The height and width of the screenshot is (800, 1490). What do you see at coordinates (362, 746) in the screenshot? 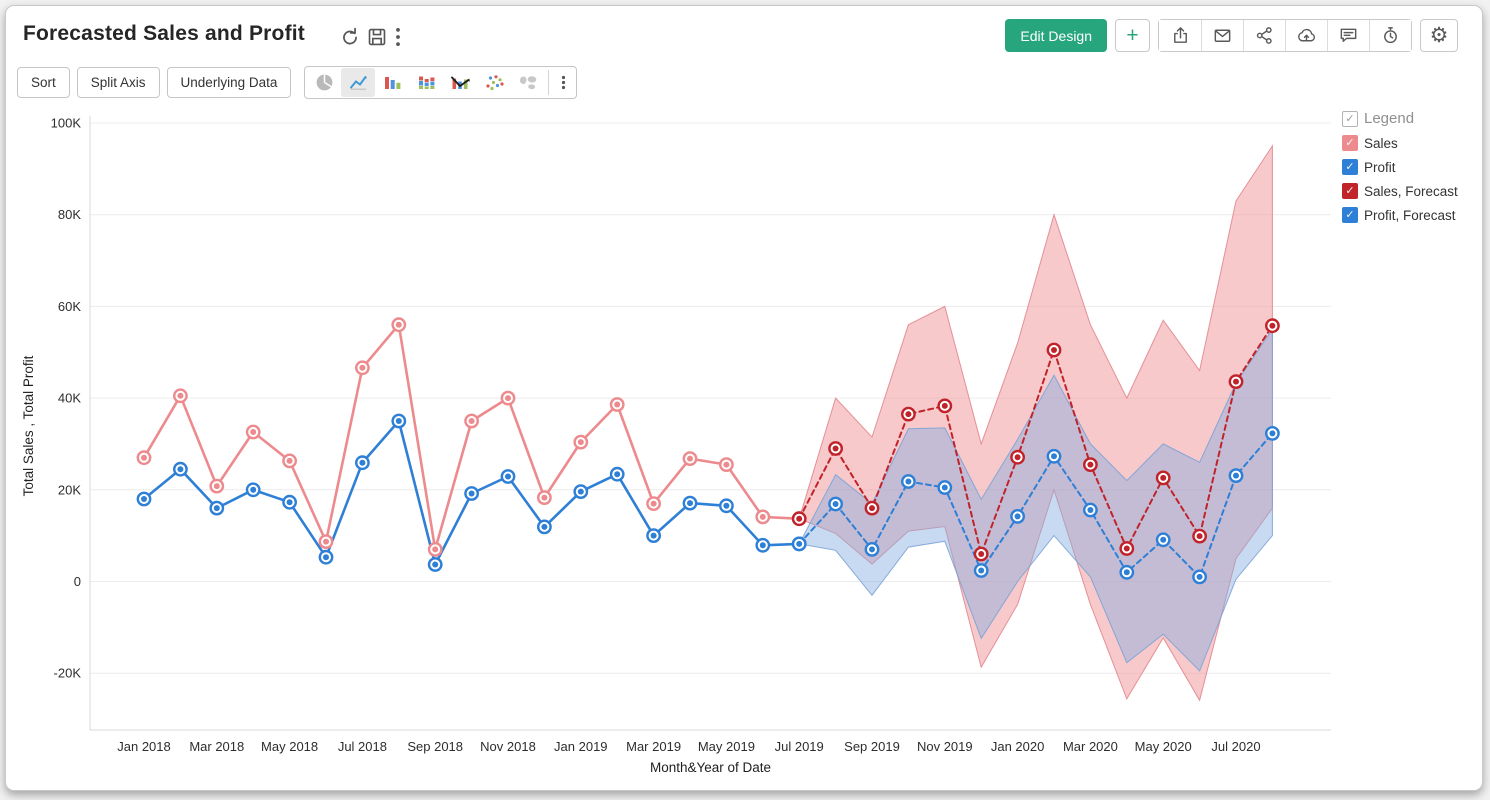
I see `x-axis-tick-label: Jul 2018` at bounding box center [362, 746].